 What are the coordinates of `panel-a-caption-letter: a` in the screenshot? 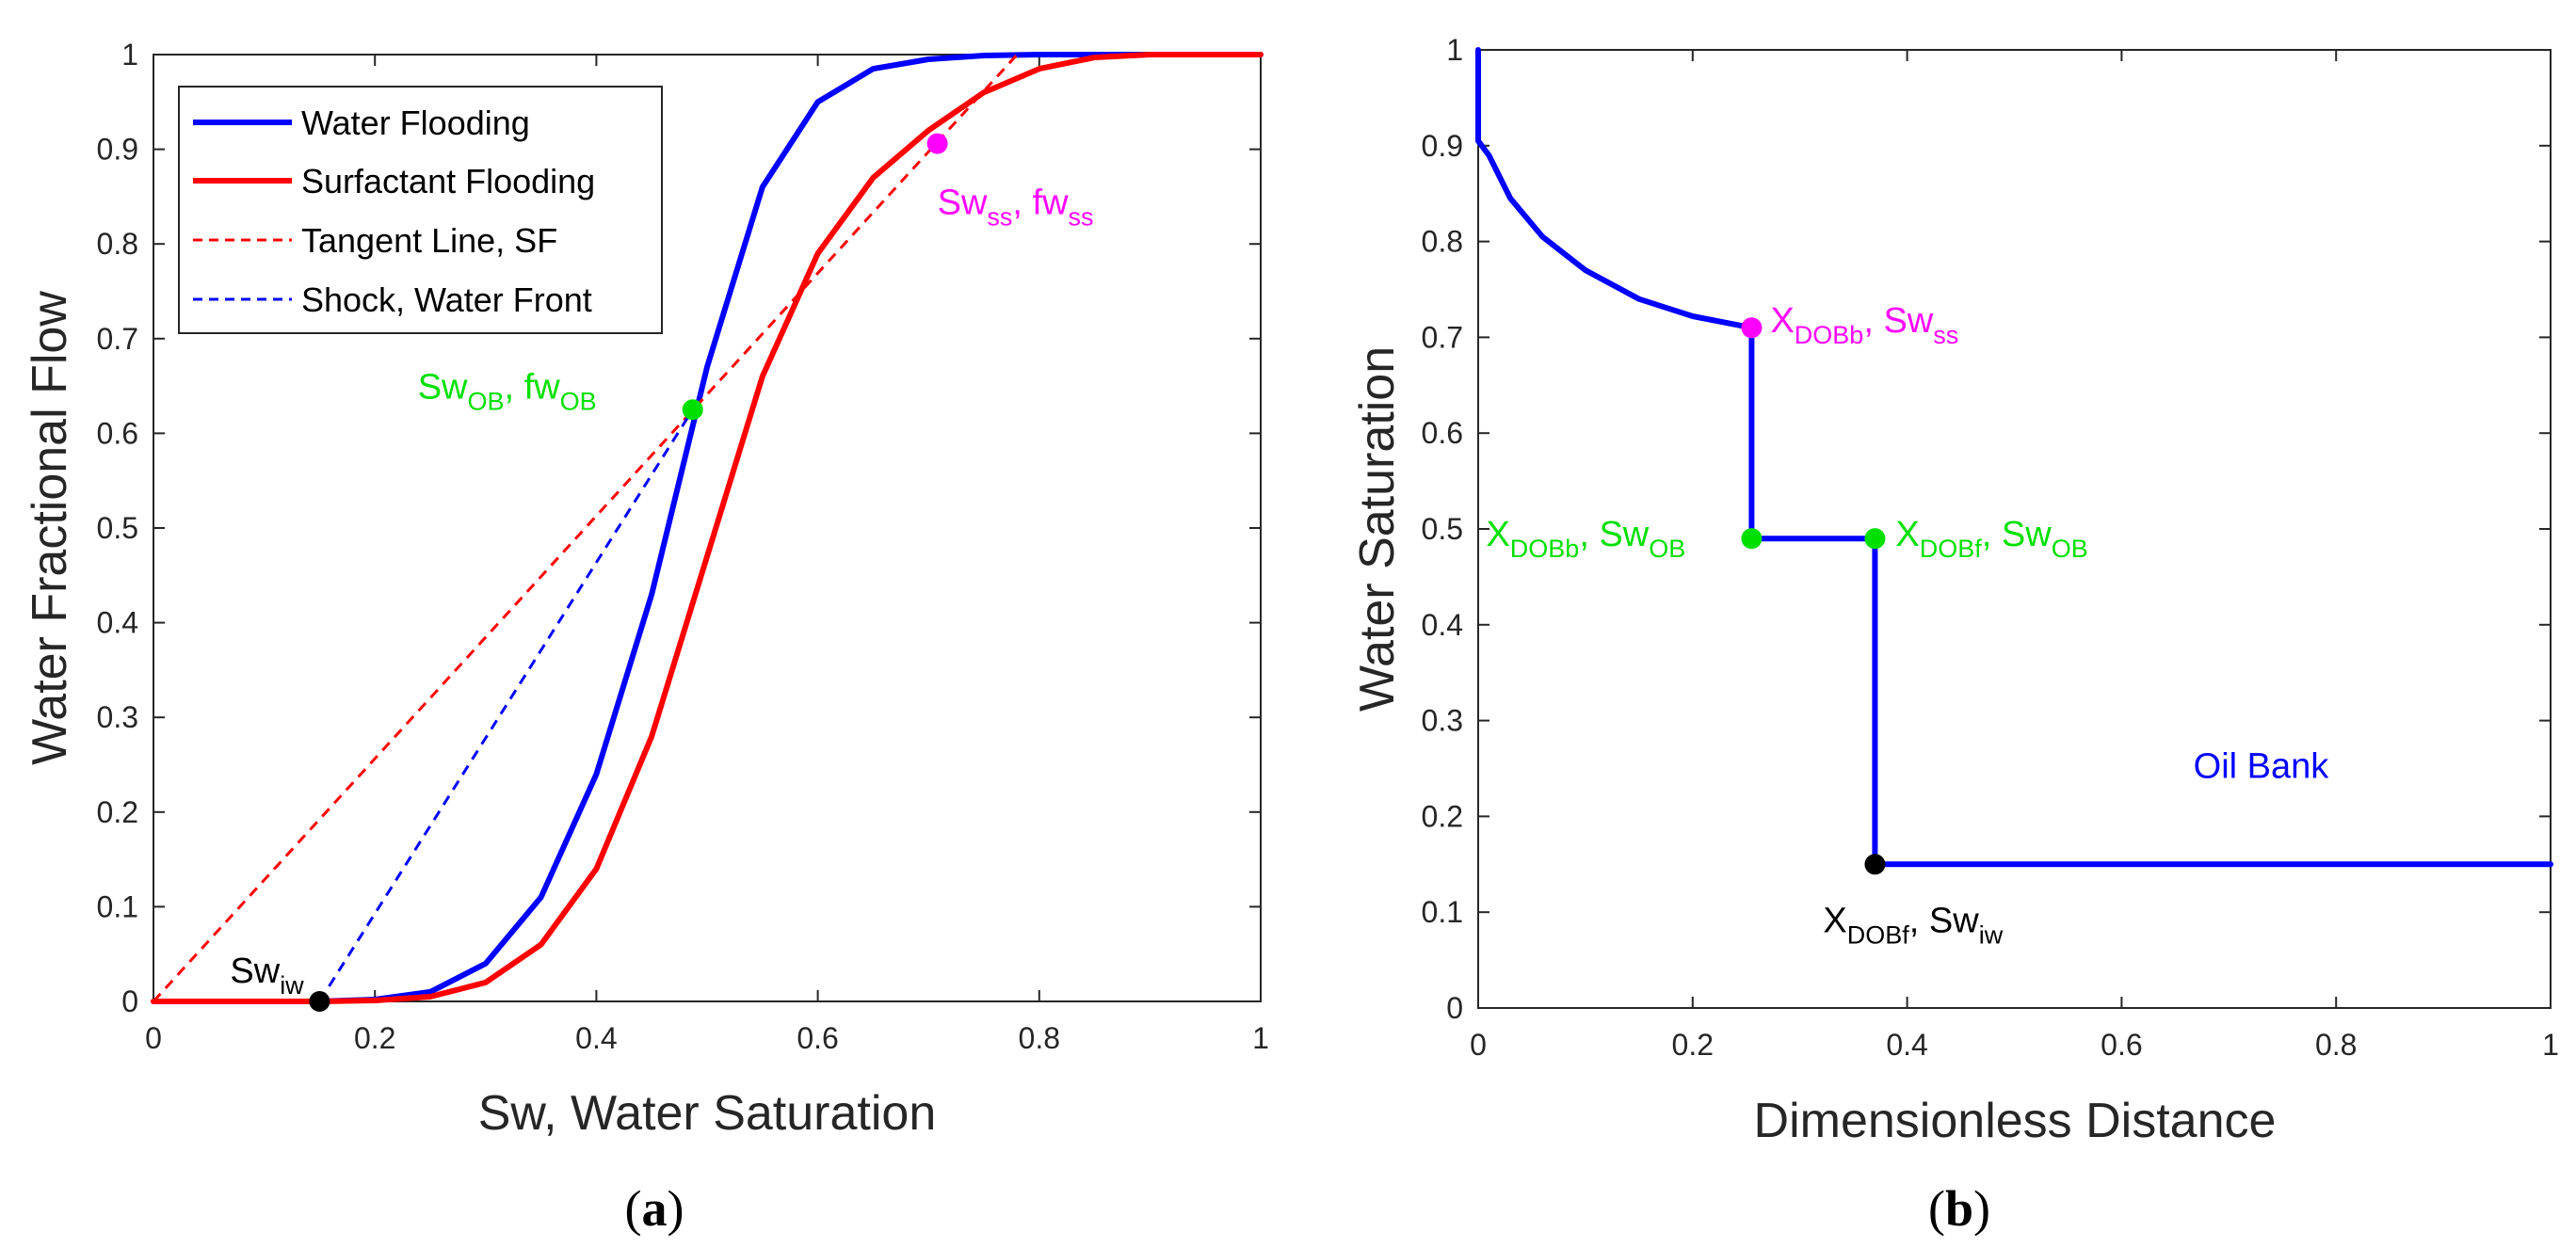 It's located at (655, 1208).